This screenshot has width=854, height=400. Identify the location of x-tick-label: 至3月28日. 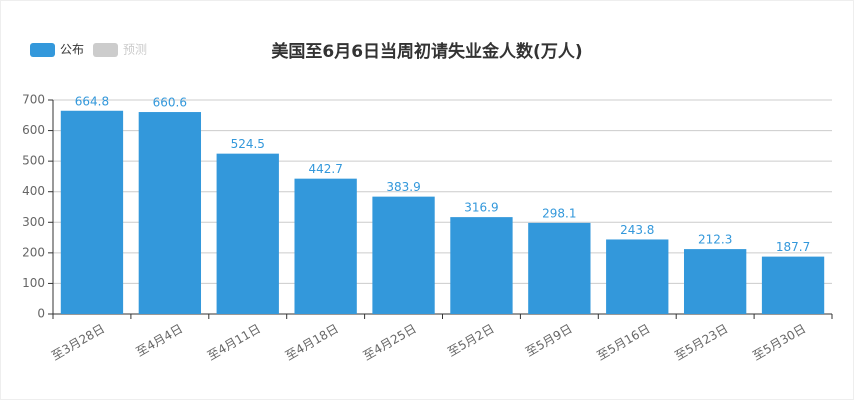
(78, 343).